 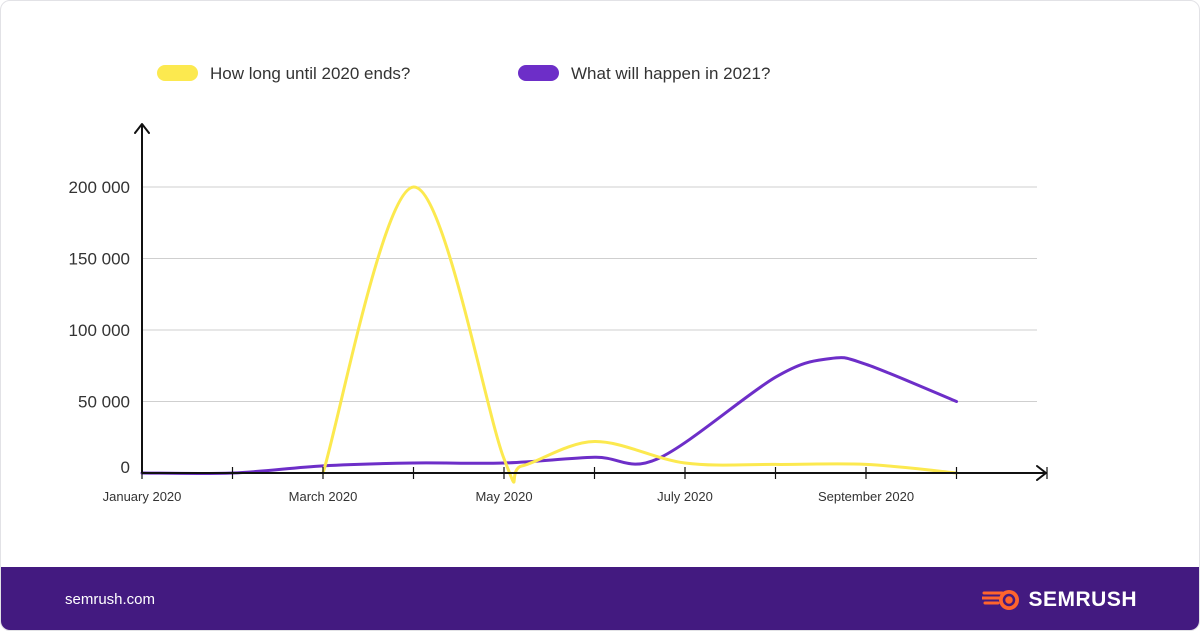 What do you see at coordinates (1082, 599) in the screenshot?
I see `brand-name: SEMRUSH` at bounding box center [1082, 599].